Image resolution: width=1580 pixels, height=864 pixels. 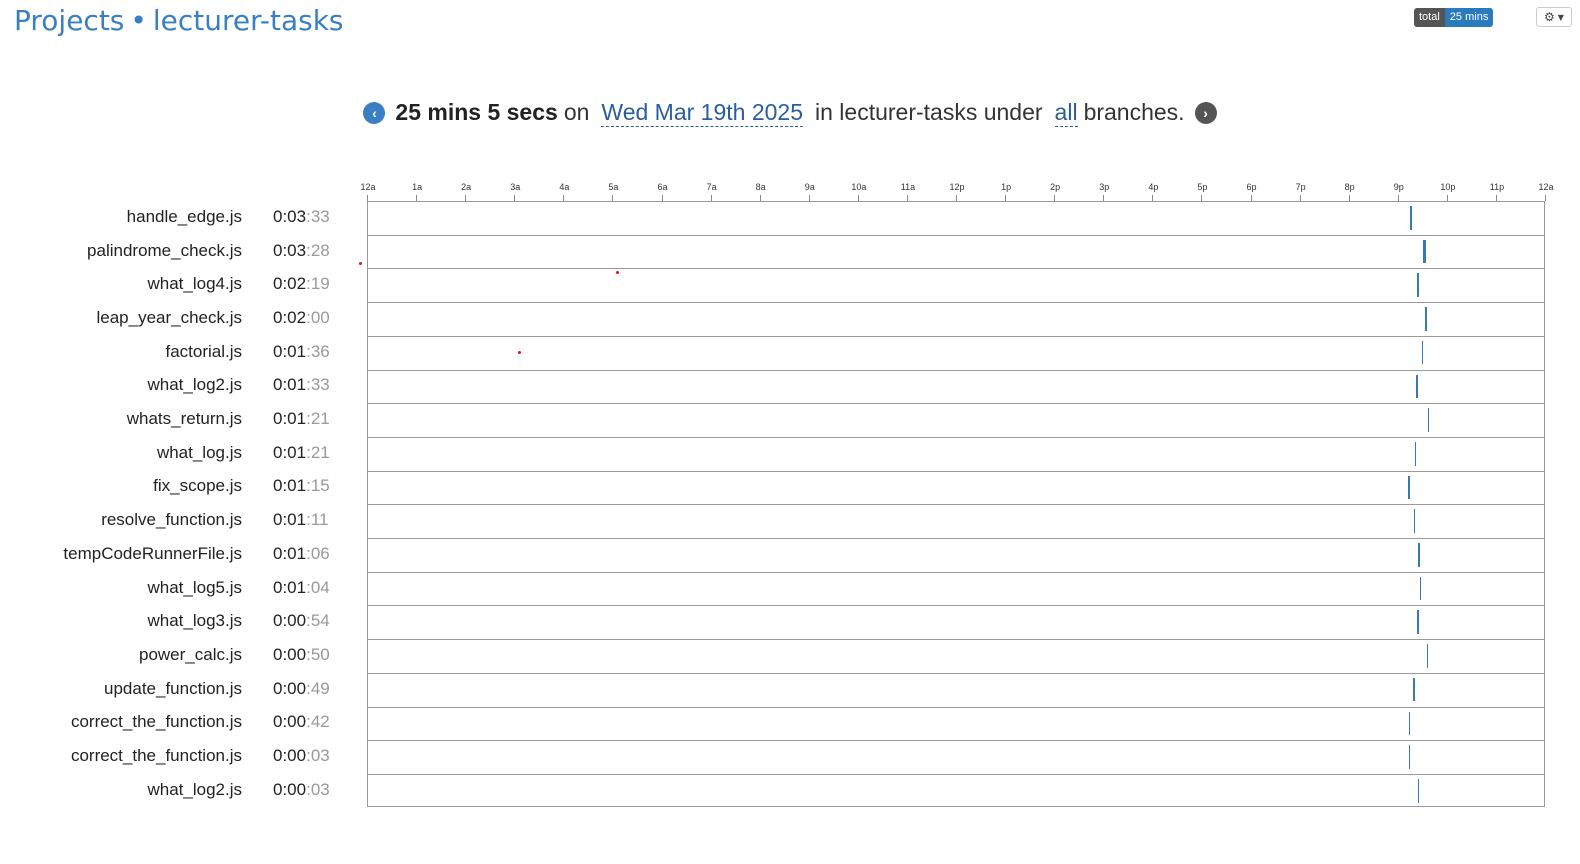 I want to click on summary-project-text: in lecturer-tasks under, so click(x=929, y=112).